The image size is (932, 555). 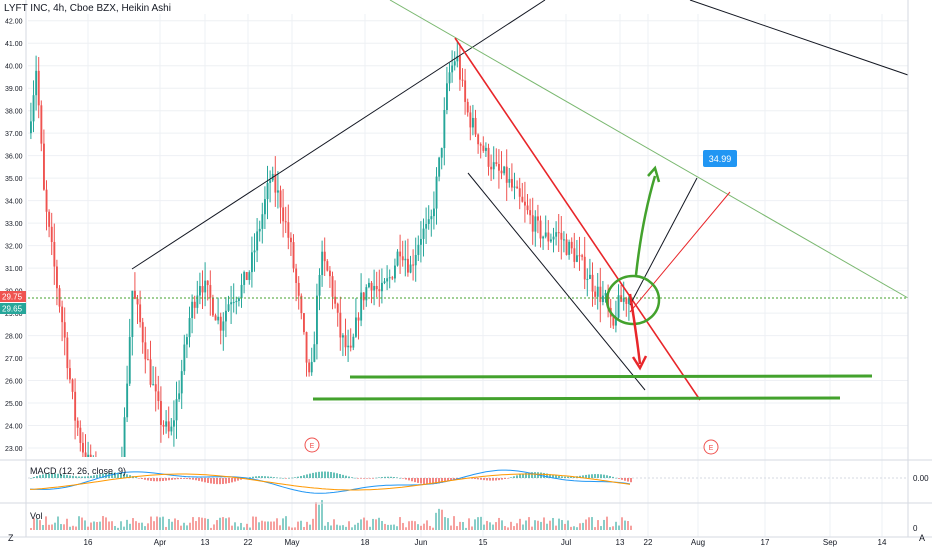 What do you see at coordinates (483, 542) in the screenshot?
I see `time-tick-label: 15` at bounding box center [483, 542].